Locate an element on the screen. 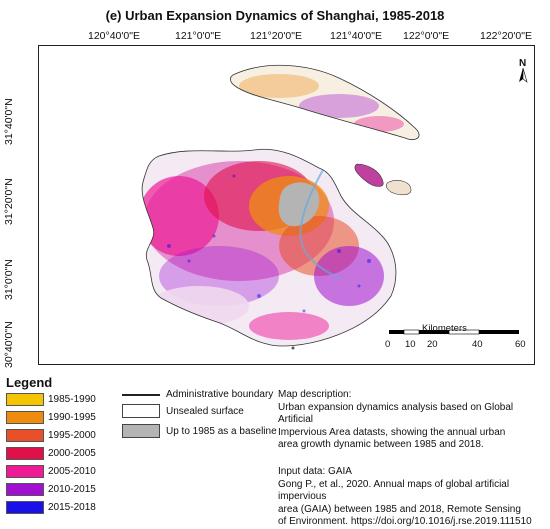 The height and width of the screenshot is (529, 550). legend-period-item: 1990-1995 is located at coordinates (51, 417).